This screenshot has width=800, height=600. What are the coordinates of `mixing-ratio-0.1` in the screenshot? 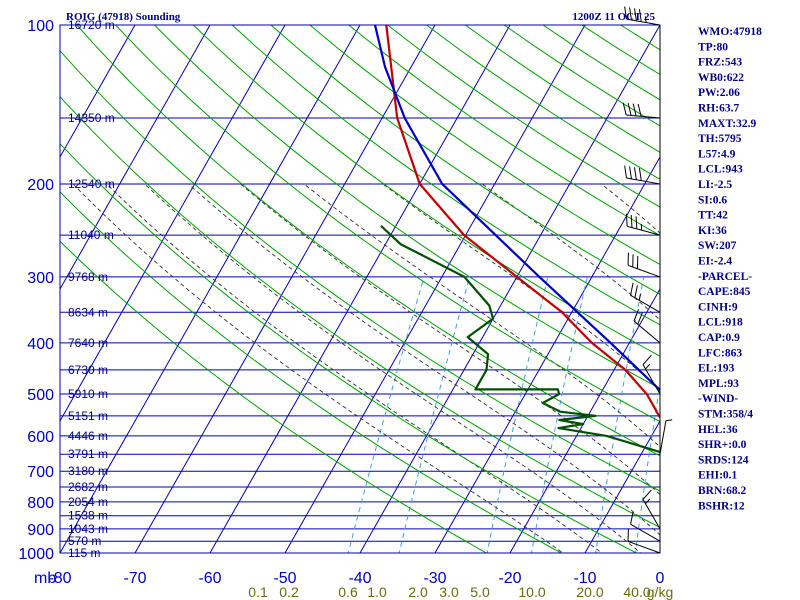 It's located at (386, 414).